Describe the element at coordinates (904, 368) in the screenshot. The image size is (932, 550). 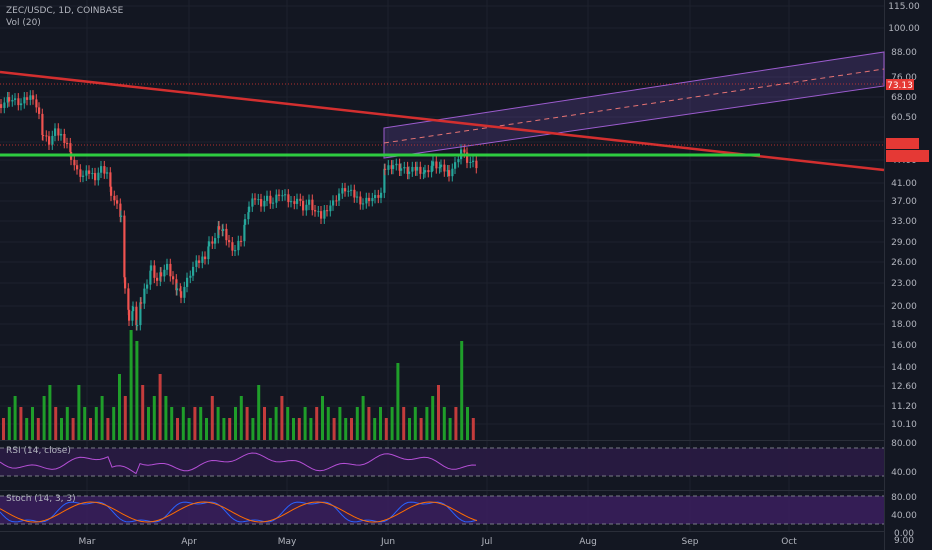
I see `price-axis-tick: 14.00` at that location.